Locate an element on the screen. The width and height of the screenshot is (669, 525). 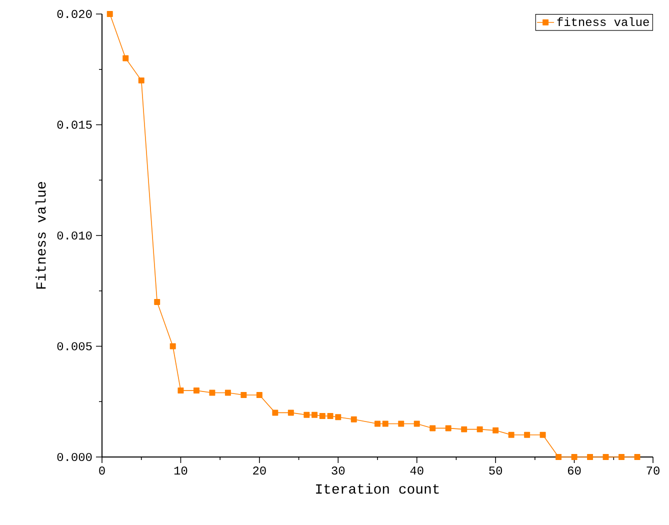
x-tick-label: 10 is located at coordinates (181, 470).